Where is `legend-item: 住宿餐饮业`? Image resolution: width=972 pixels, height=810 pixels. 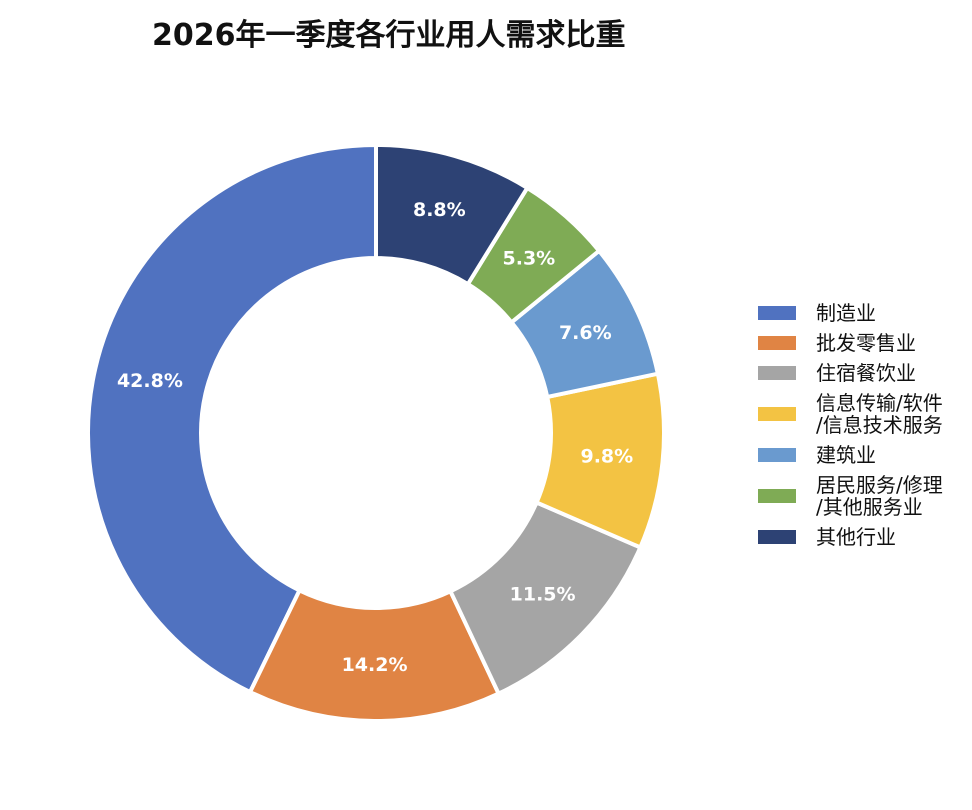 legend-item: 住宿餐饮业 is located at coordinates (863, 373).